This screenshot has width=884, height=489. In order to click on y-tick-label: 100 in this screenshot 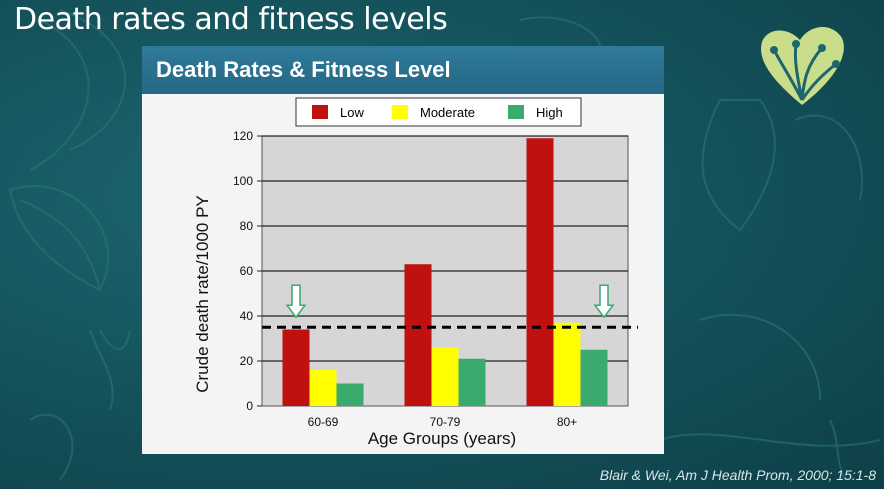, I will do `click(243, 181)`.